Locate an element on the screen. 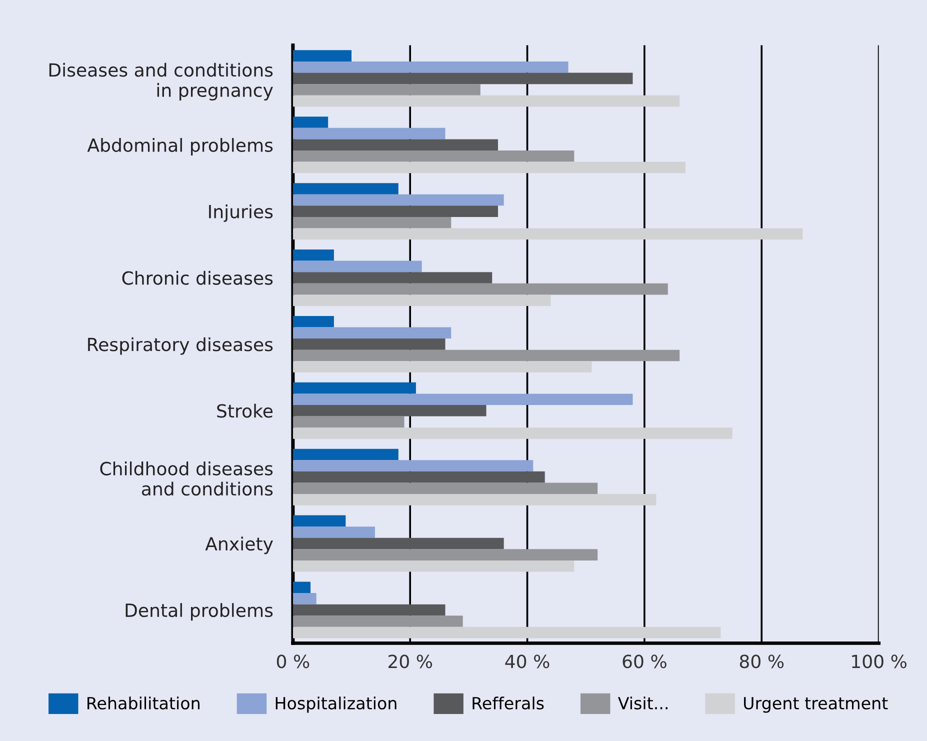 The height and width of the screenshot is (741, 927). x-tick-label: 0 % is located at coordinates (293, 661).